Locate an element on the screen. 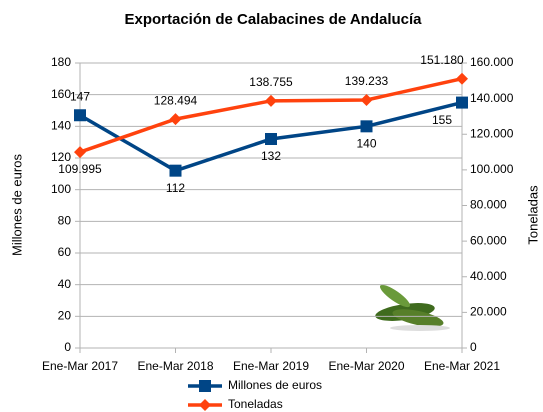  data-label: 132 is located at coordinates (271, 156).